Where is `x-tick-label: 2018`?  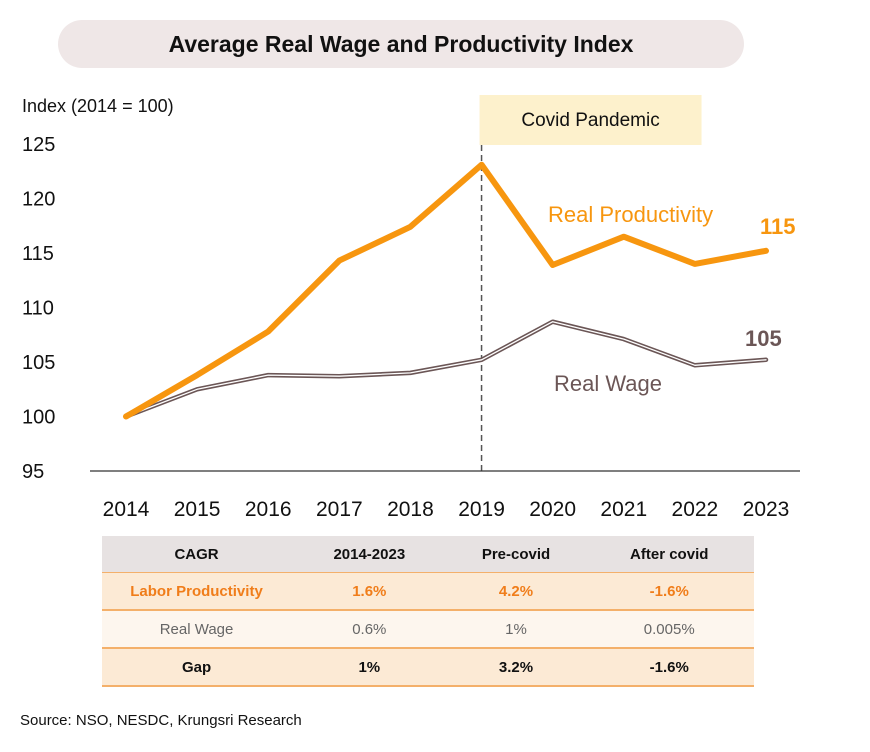
x-tick-label: 2018 is located at coordinates (410, 509).